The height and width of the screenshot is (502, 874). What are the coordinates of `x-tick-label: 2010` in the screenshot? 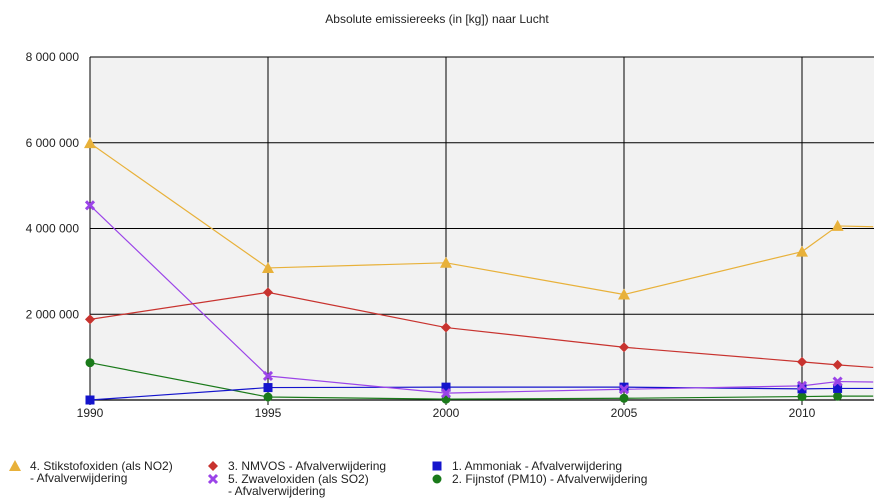 It's located at (802, 413).